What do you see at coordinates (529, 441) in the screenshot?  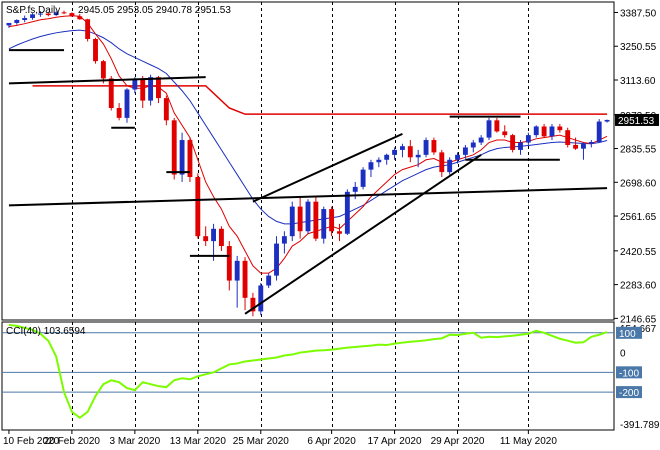 I see `x-tick-label: 11 May 2020` at bounding box center [529, 441].